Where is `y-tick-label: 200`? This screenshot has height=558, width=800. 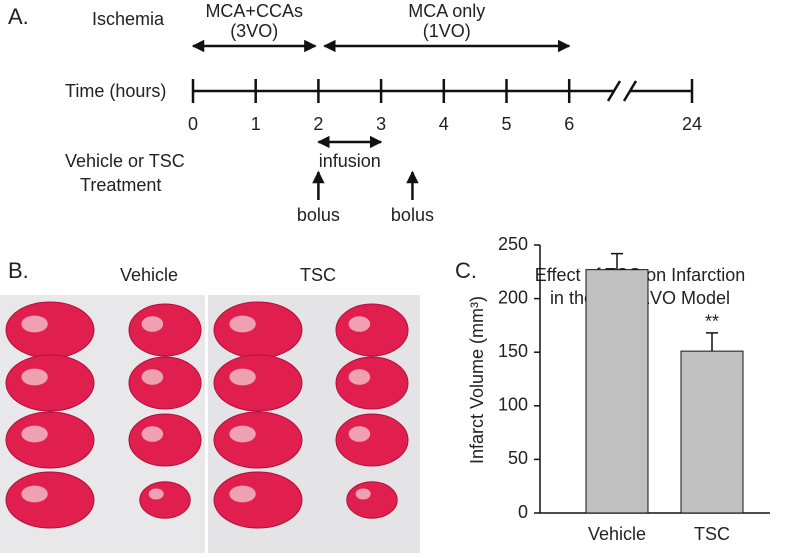 y-tick-label: 200 is located at coordinates (513, 297).